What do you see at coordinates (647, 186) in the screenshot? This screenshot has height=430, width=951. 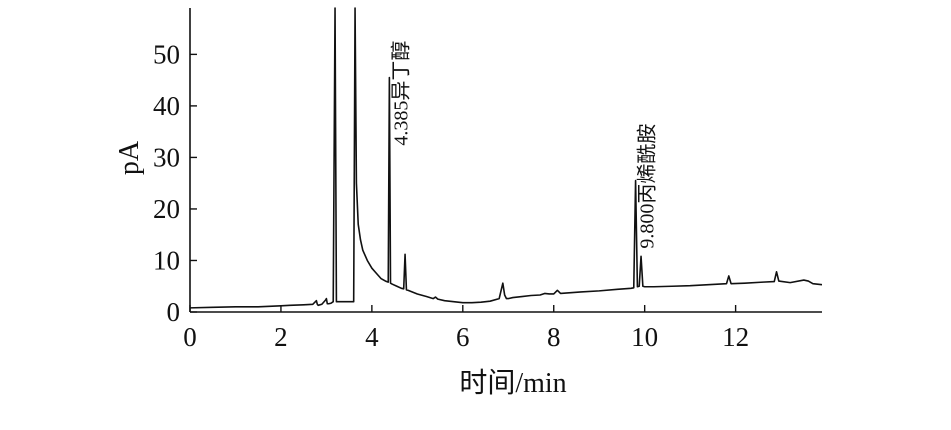 I see `peak-label: 9.800丙烯酰胺` at bounding box center [647, 186].